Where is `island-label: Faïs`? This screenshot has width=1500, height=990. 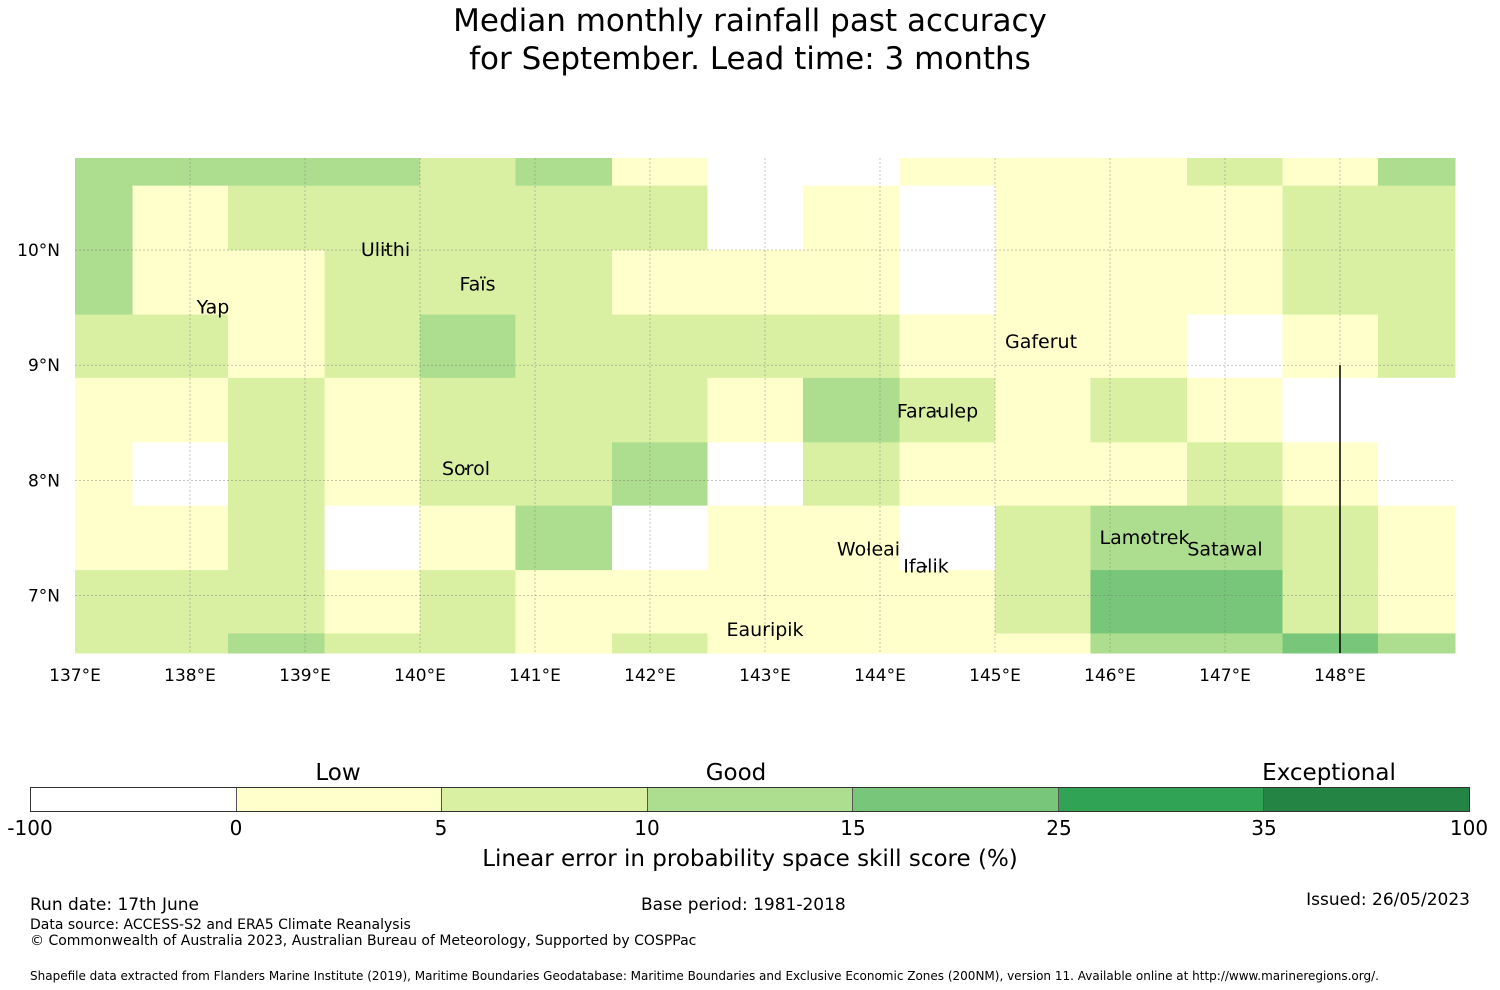
island-label: Faïs is located at coordinates (477, 285).